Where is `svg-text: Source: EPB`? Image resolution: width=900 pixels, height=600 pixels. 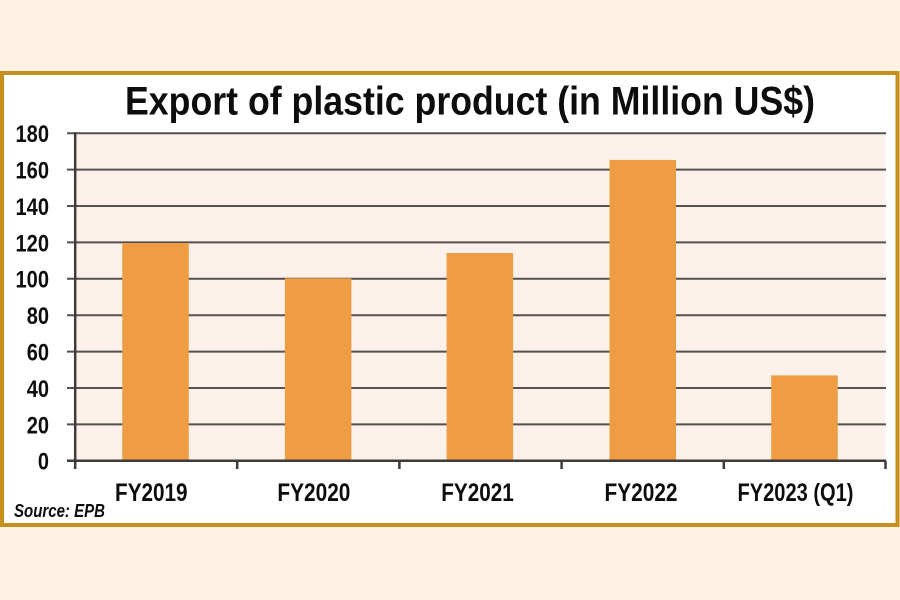
svg-text: Source: EPB is located at coordinates (59, 510).